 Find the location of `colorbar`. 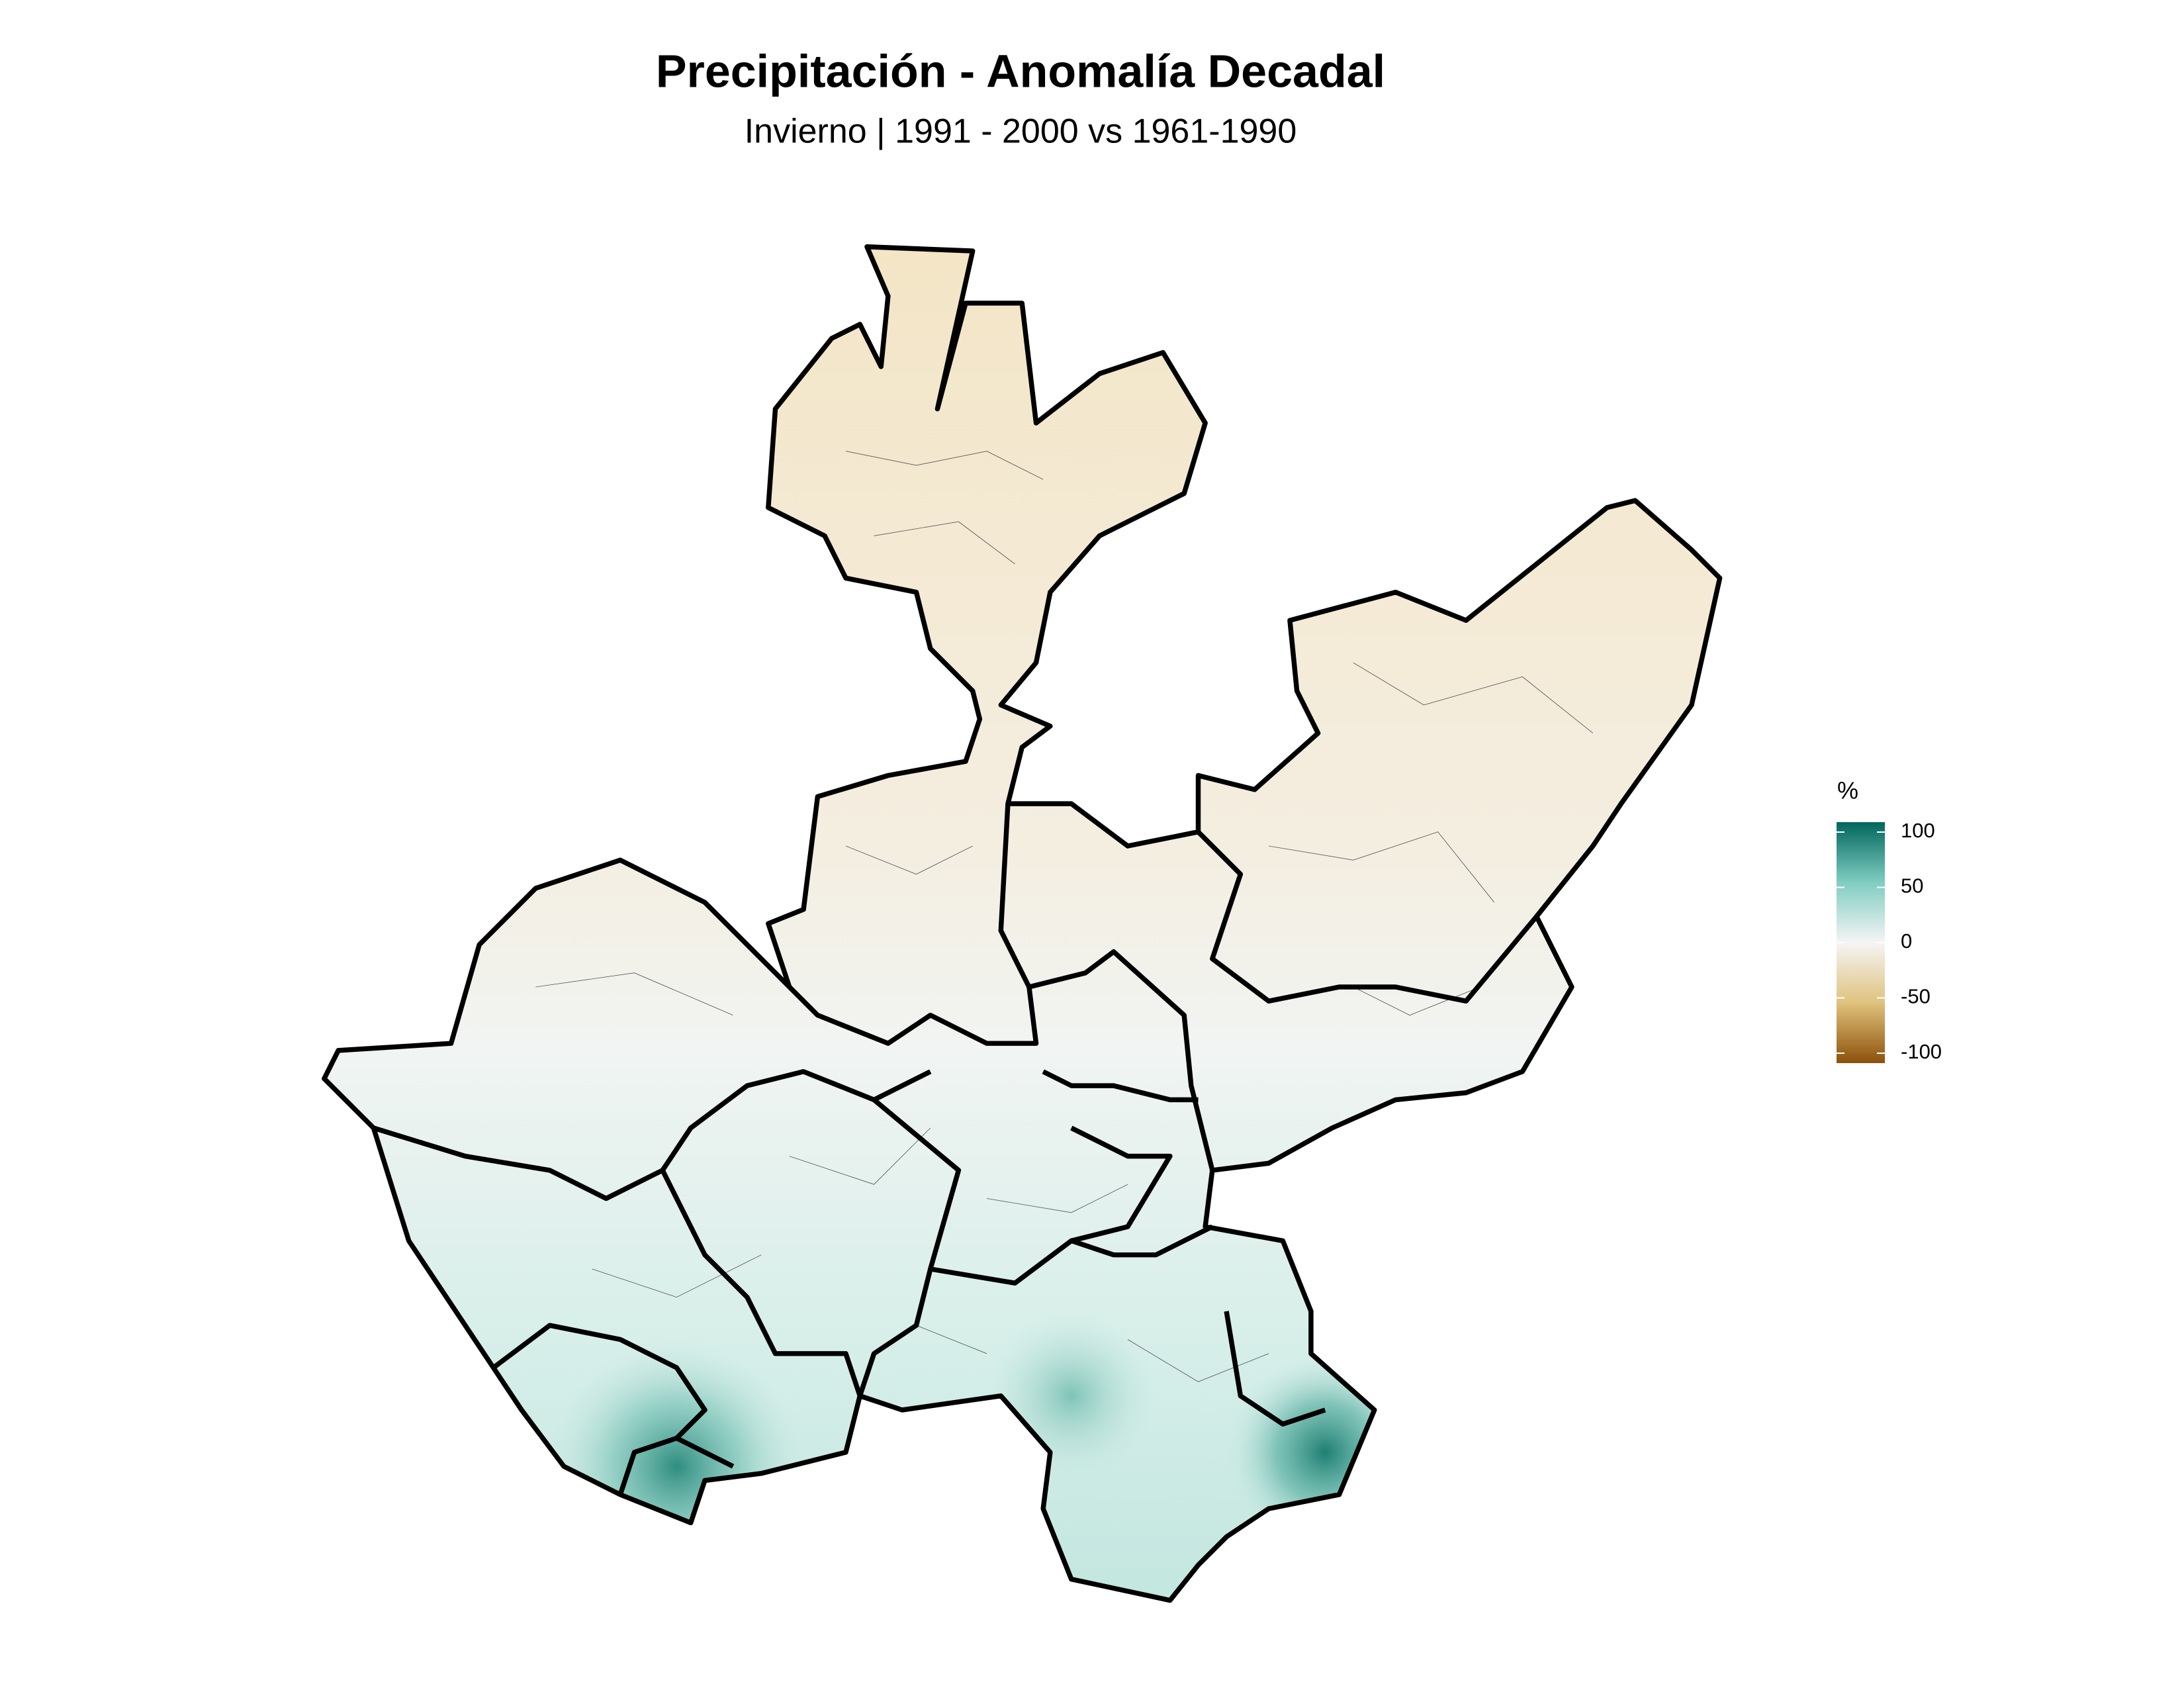

colorbar is located at coordinates (1861, 942).